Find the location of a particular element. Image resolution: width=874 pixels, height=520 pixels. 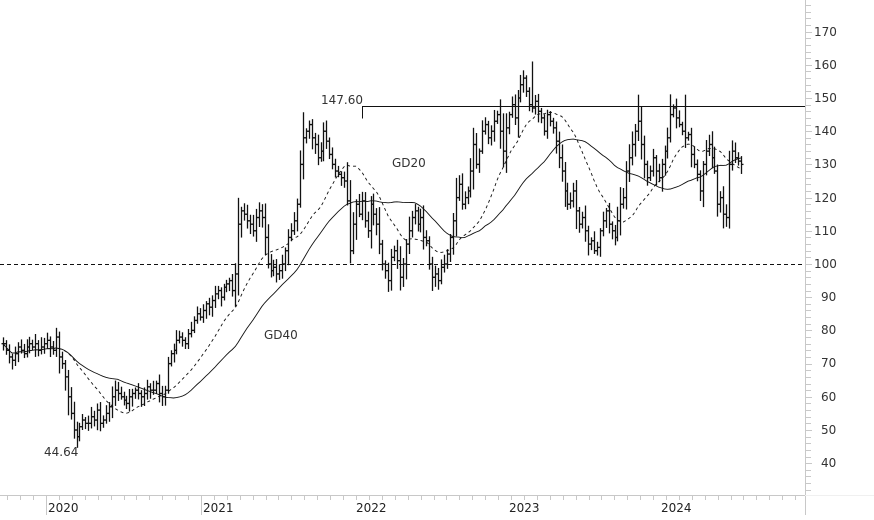

resistance-label: 147.60 is located at coordinates (342, 100).